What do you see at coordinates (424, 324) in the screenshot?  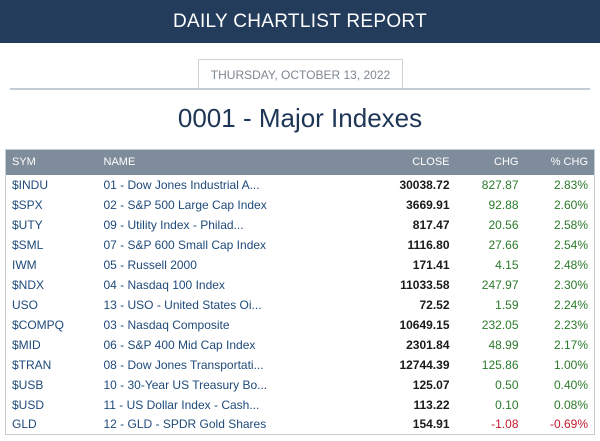 I see `close-value: 10649.15` at bounding box center [424, 324].